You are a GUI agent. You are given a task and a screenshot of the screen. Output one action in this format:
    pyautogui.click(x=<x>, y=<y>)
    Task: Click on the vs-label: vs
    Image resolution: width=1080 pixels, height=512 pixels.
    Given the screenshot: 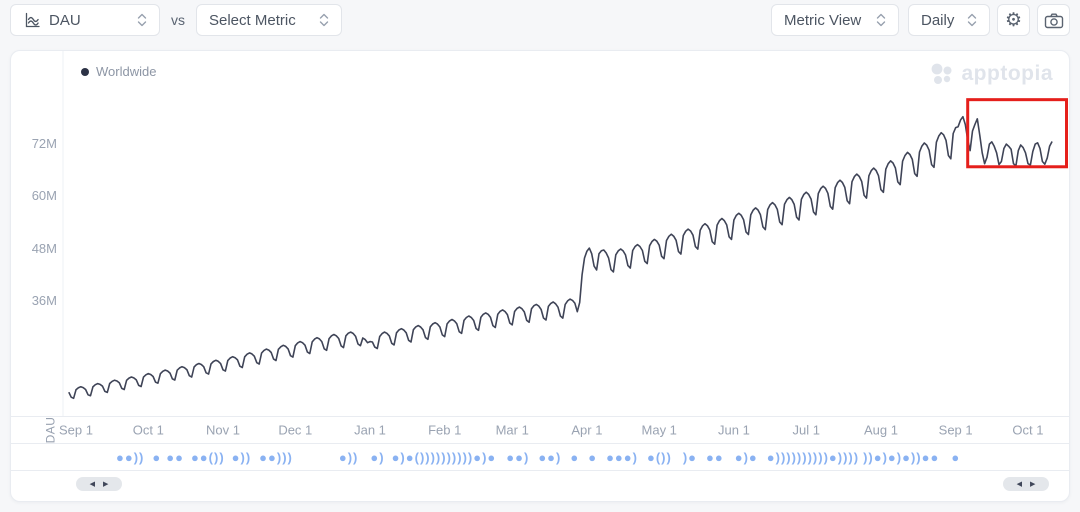 What is the action you would take?
    pyautogui.click(x=178, y=20)
    